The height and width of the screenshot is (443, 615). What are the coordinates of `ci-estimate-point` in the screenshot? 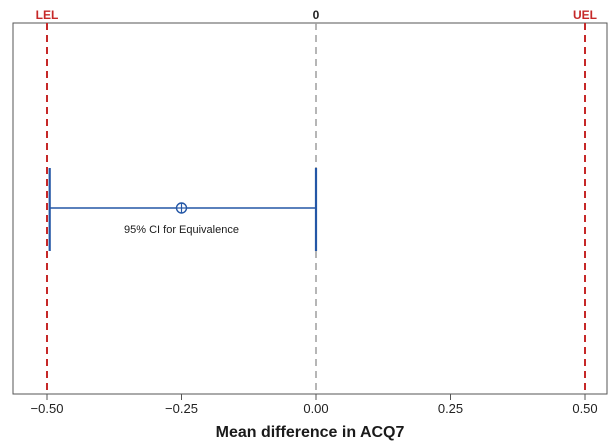 It's located at (181, 208).